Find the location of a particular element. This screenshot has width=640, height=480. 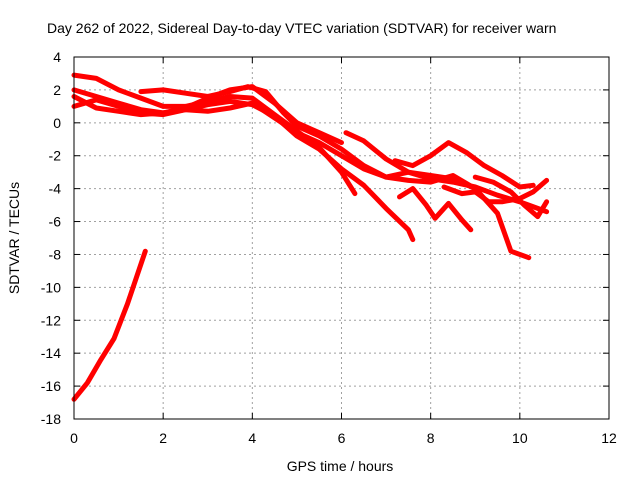

y-tick-label: 4 is located at coordinates (57, 57).